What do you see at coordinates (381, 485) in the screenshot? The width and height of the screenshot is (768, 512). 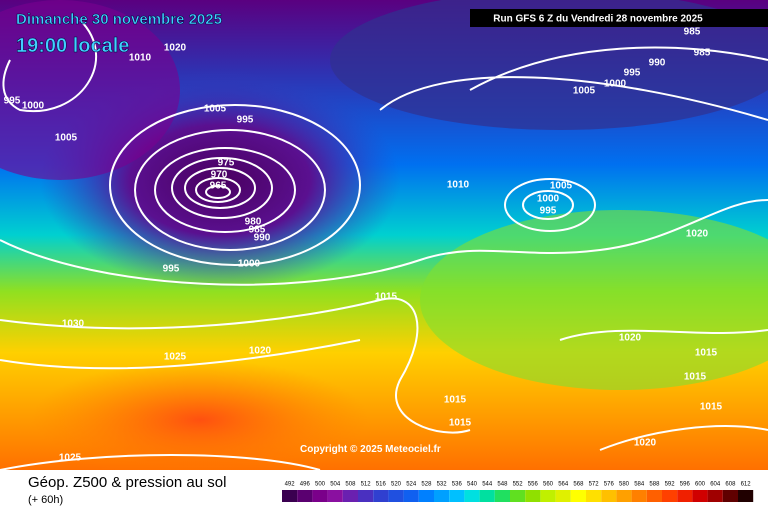 I see `legend-label: 516` at bounding box center [381, 485].